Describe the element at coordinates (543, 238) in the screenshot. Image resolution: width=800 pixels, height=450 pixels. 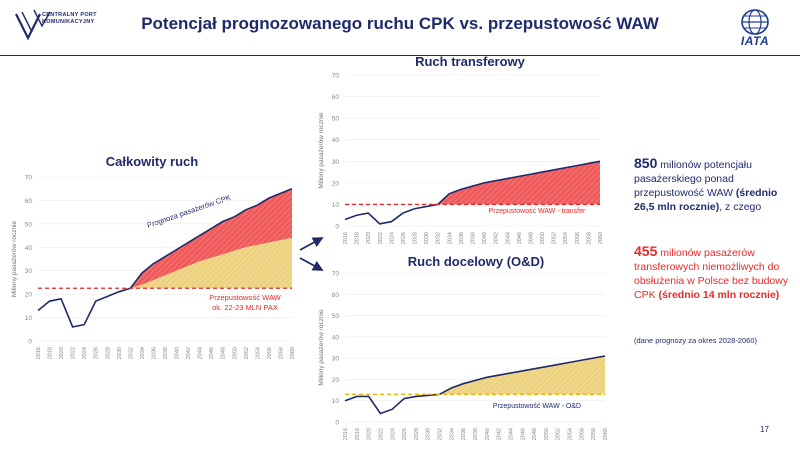
I see `chart1-xtick-label: 2050` at that location.